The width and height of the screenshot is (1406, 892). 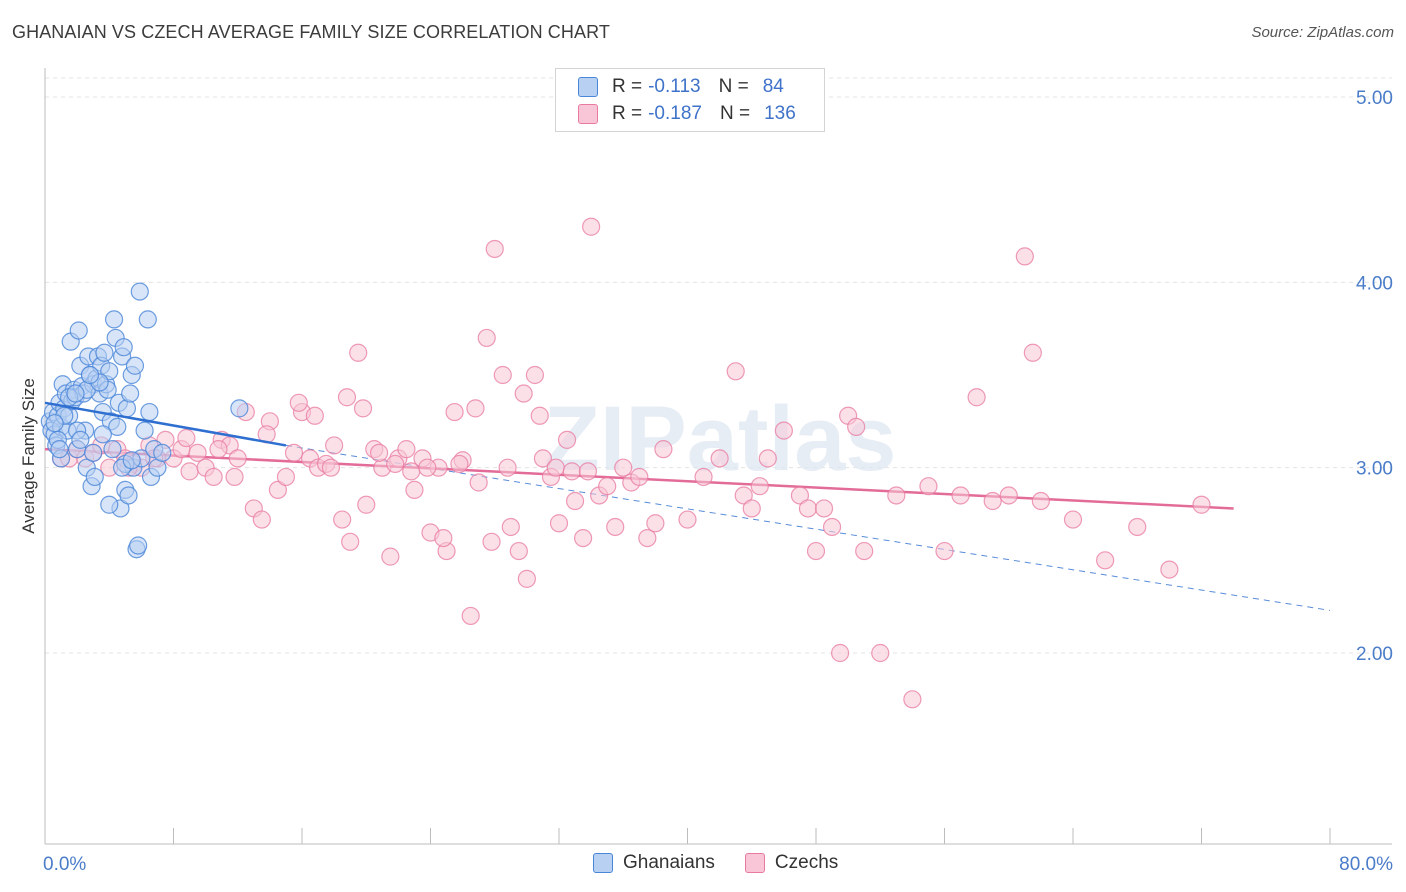 I want to click on legend-label: Czechs, so click(x=806, y=862).